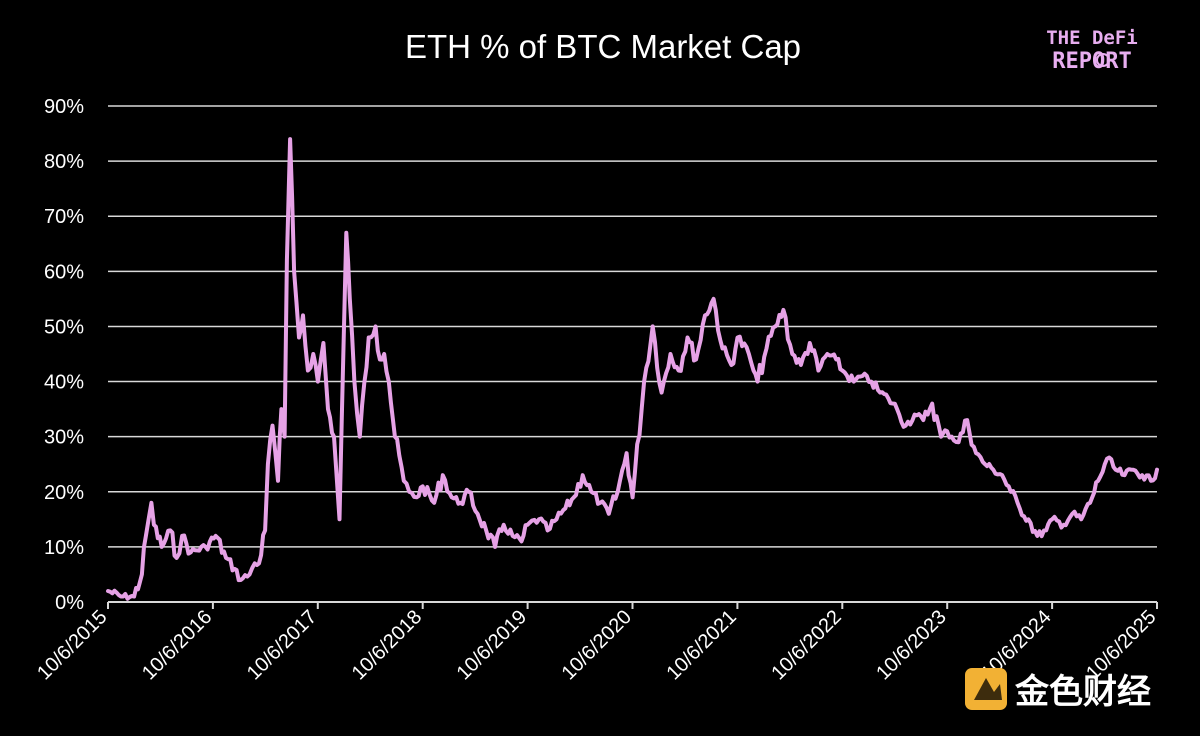 This screenshot has width=1200, height=736. Describe the element at coordinates (911, 645) in the screenshot. I see `x-tick-label: 10/6/2023` at that location.